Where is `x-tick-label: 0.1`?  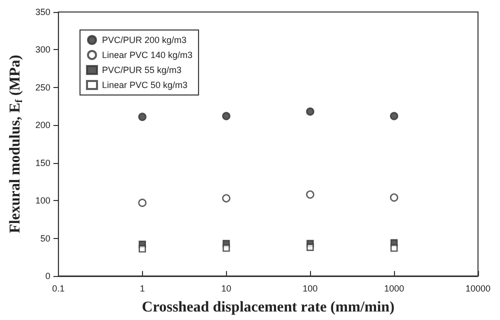 x-tick-label: 0.1 is located at coordinates (58, 289).